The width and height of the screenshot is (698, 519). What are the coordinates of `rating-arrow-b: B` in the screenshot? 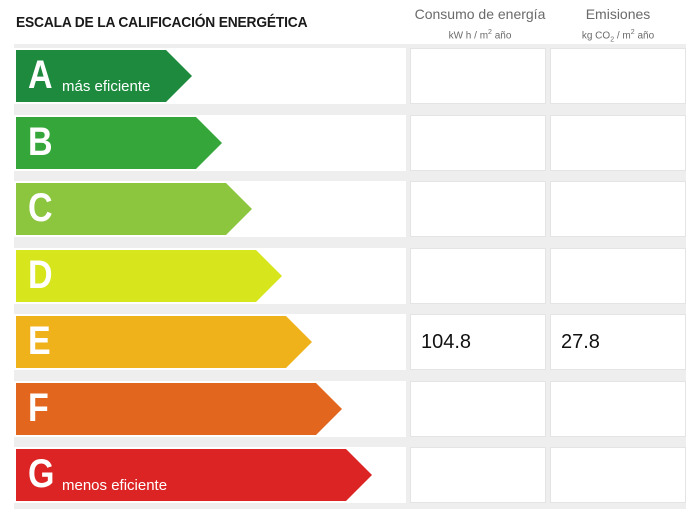 It's located at (119, 142).